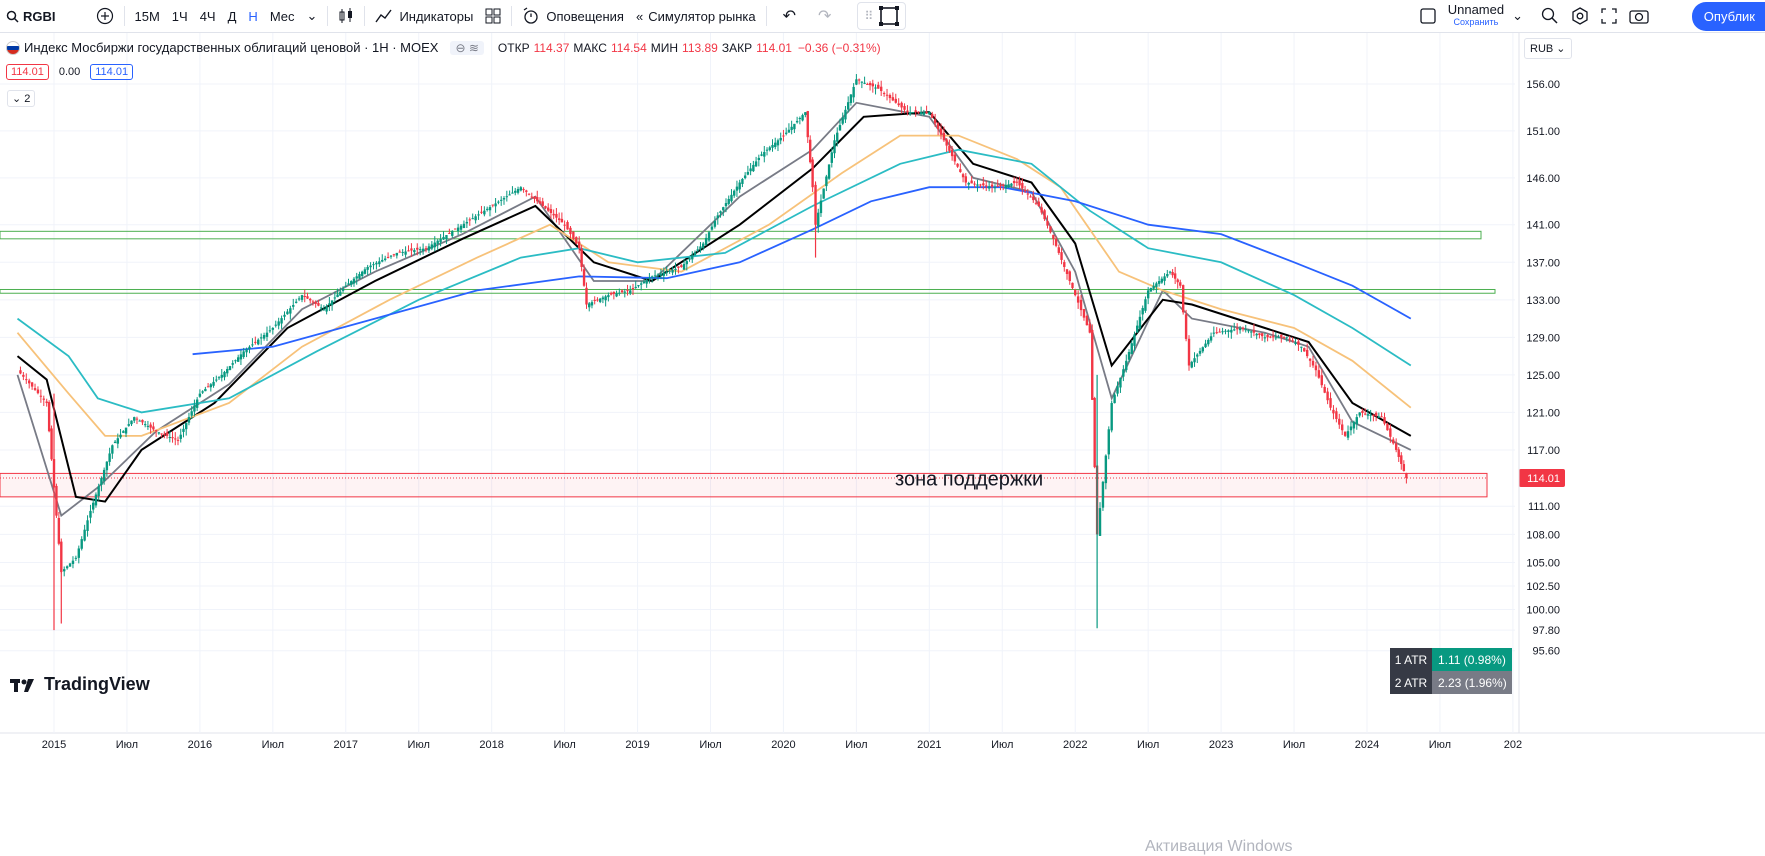 Image resolution: width=1765 pixels, height=856 pixels. I want to click on snapshot-button, so click(1639, 16).